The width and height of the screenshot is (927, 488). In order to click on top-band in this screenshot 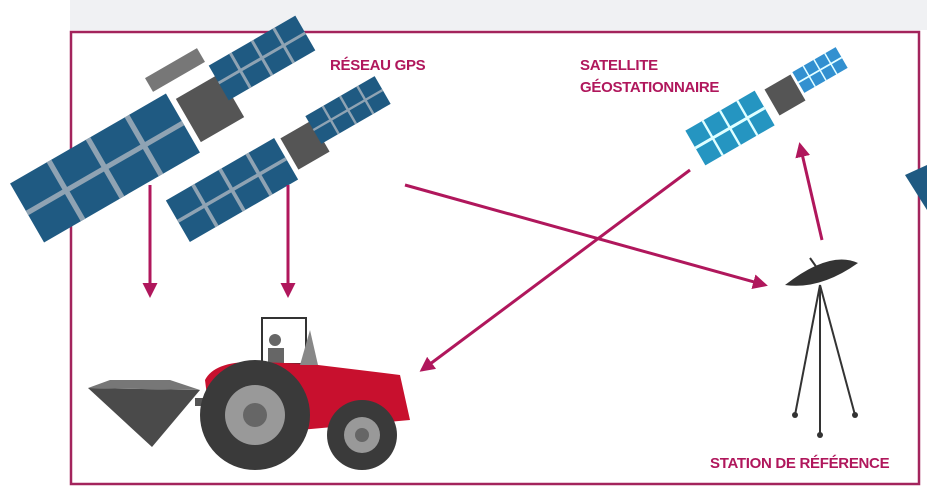, I will do `click(498, 15)`.